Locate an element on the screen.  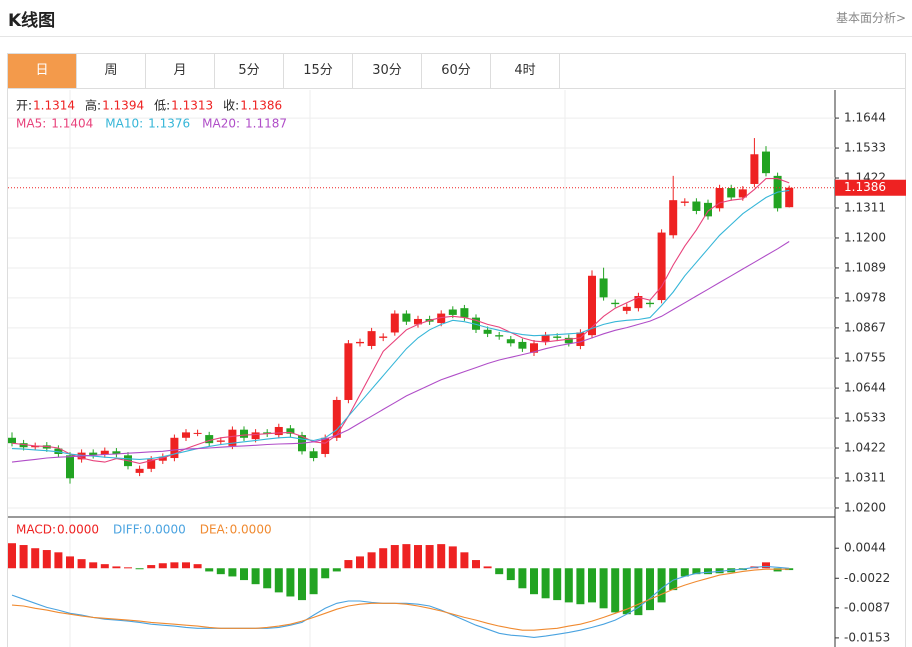
period-tabs: 日周月 5分 15分 30分 60分 4时 is located at coordinates (456, 71).